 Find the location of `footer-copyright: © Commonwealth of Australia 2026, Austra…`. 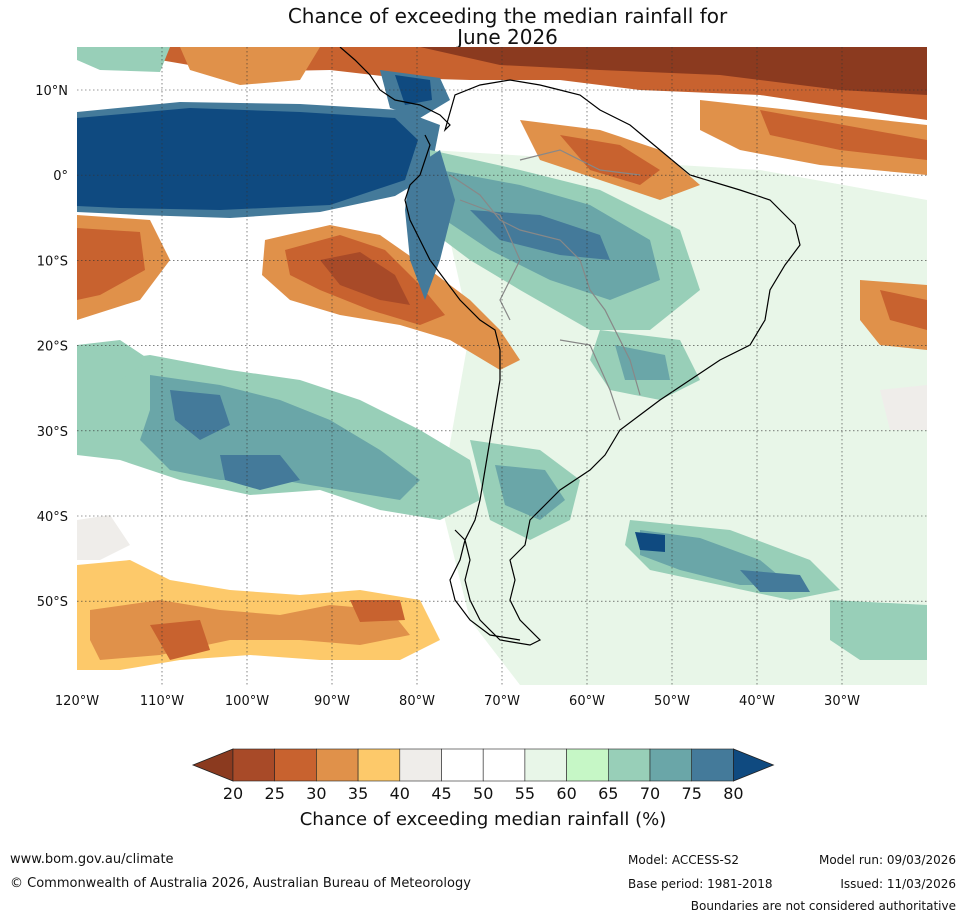

footer-copyright: © Commonwealth of Australia 2026, Austra… is located at coordinates (240, 883).